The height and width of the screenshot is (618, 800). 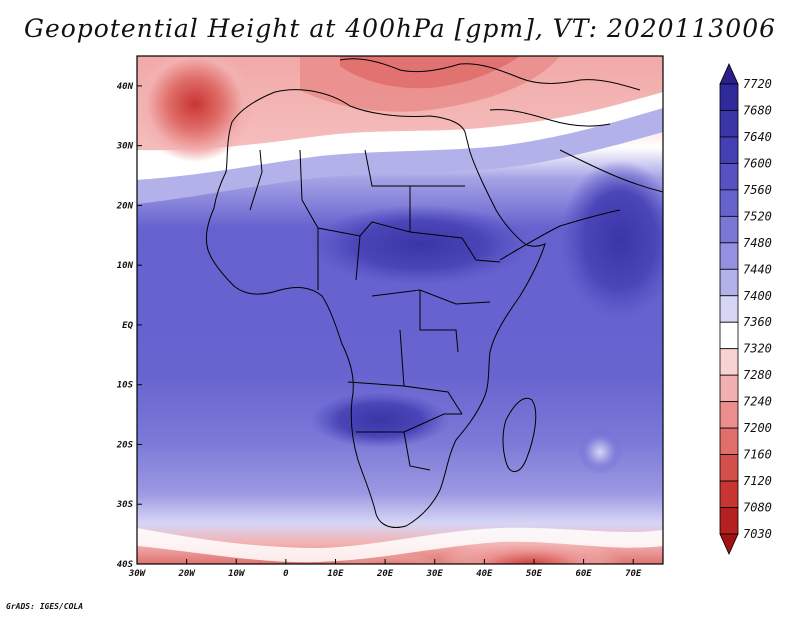 What do you see at coordinates (757, 190) in the screenshot?
I see `colorbar-level-label: 7560` at bounding box center [757, 190].